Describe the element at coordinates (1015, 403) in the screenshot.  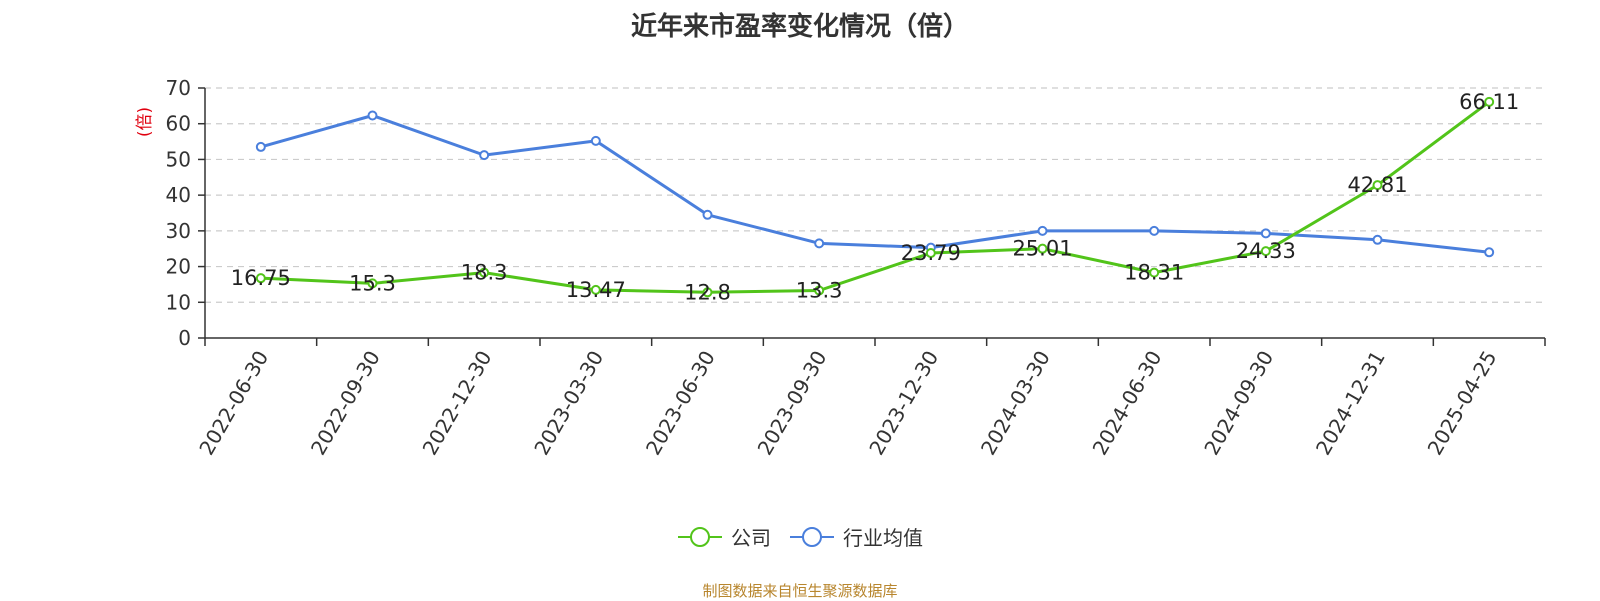
I see `x-tick-label: 2024-03-30` at that location.